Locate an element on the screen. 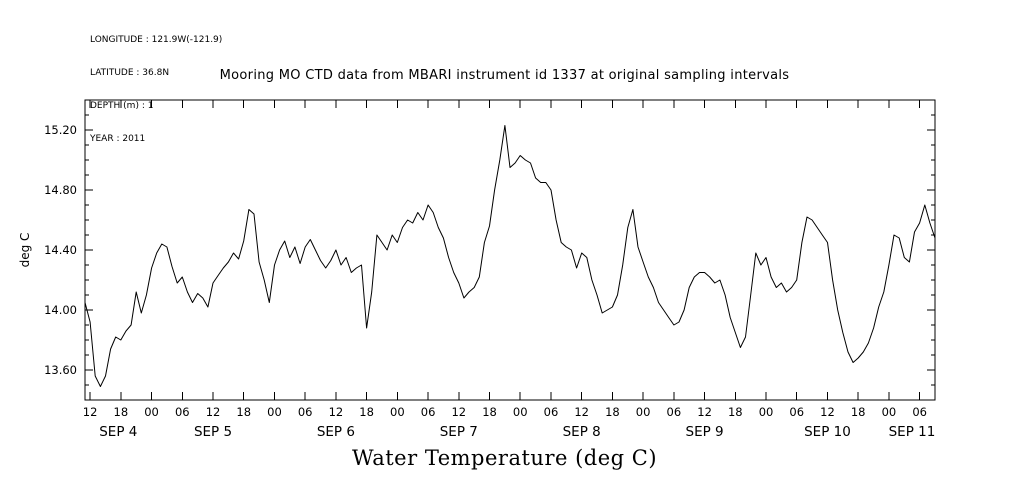 The image size is (1009, 504). svg-text: SEP 11 is located at coordinates (912, 432).